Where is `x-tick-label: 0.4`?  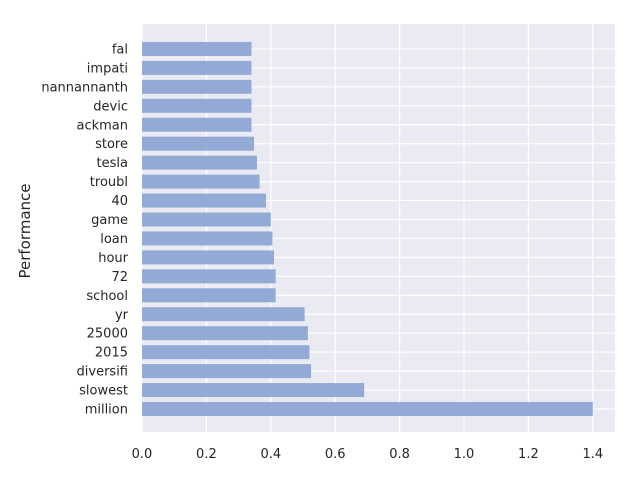
x-tick-label: 0.4 is located at coordinates (270, 454).